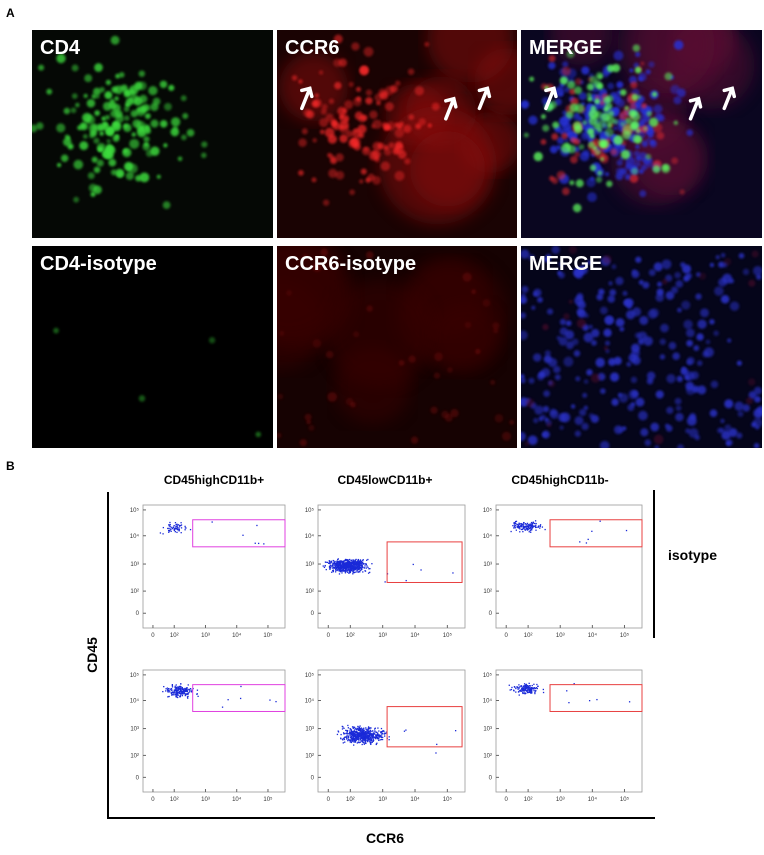 This screenshot has width=764, height=855. I want to click on haze, so click(670, 158).